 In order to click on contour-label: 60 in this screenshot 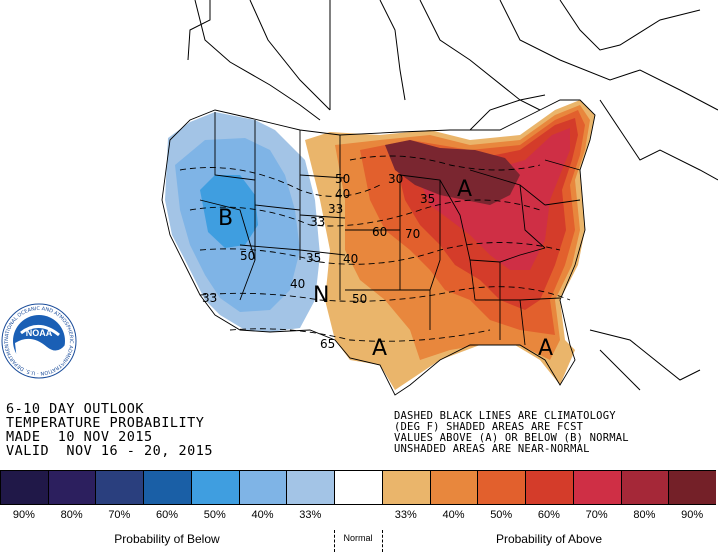, I will do `click(379, 232)`.